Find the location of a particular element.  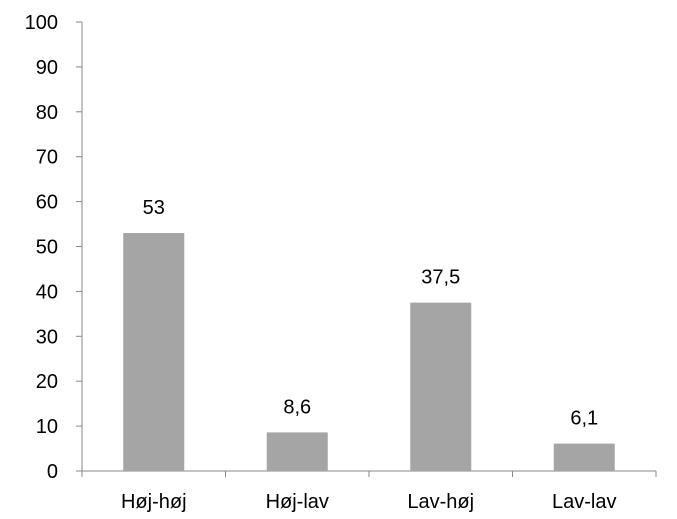

data-label-1: 53 is located at coordinates (154, 208).